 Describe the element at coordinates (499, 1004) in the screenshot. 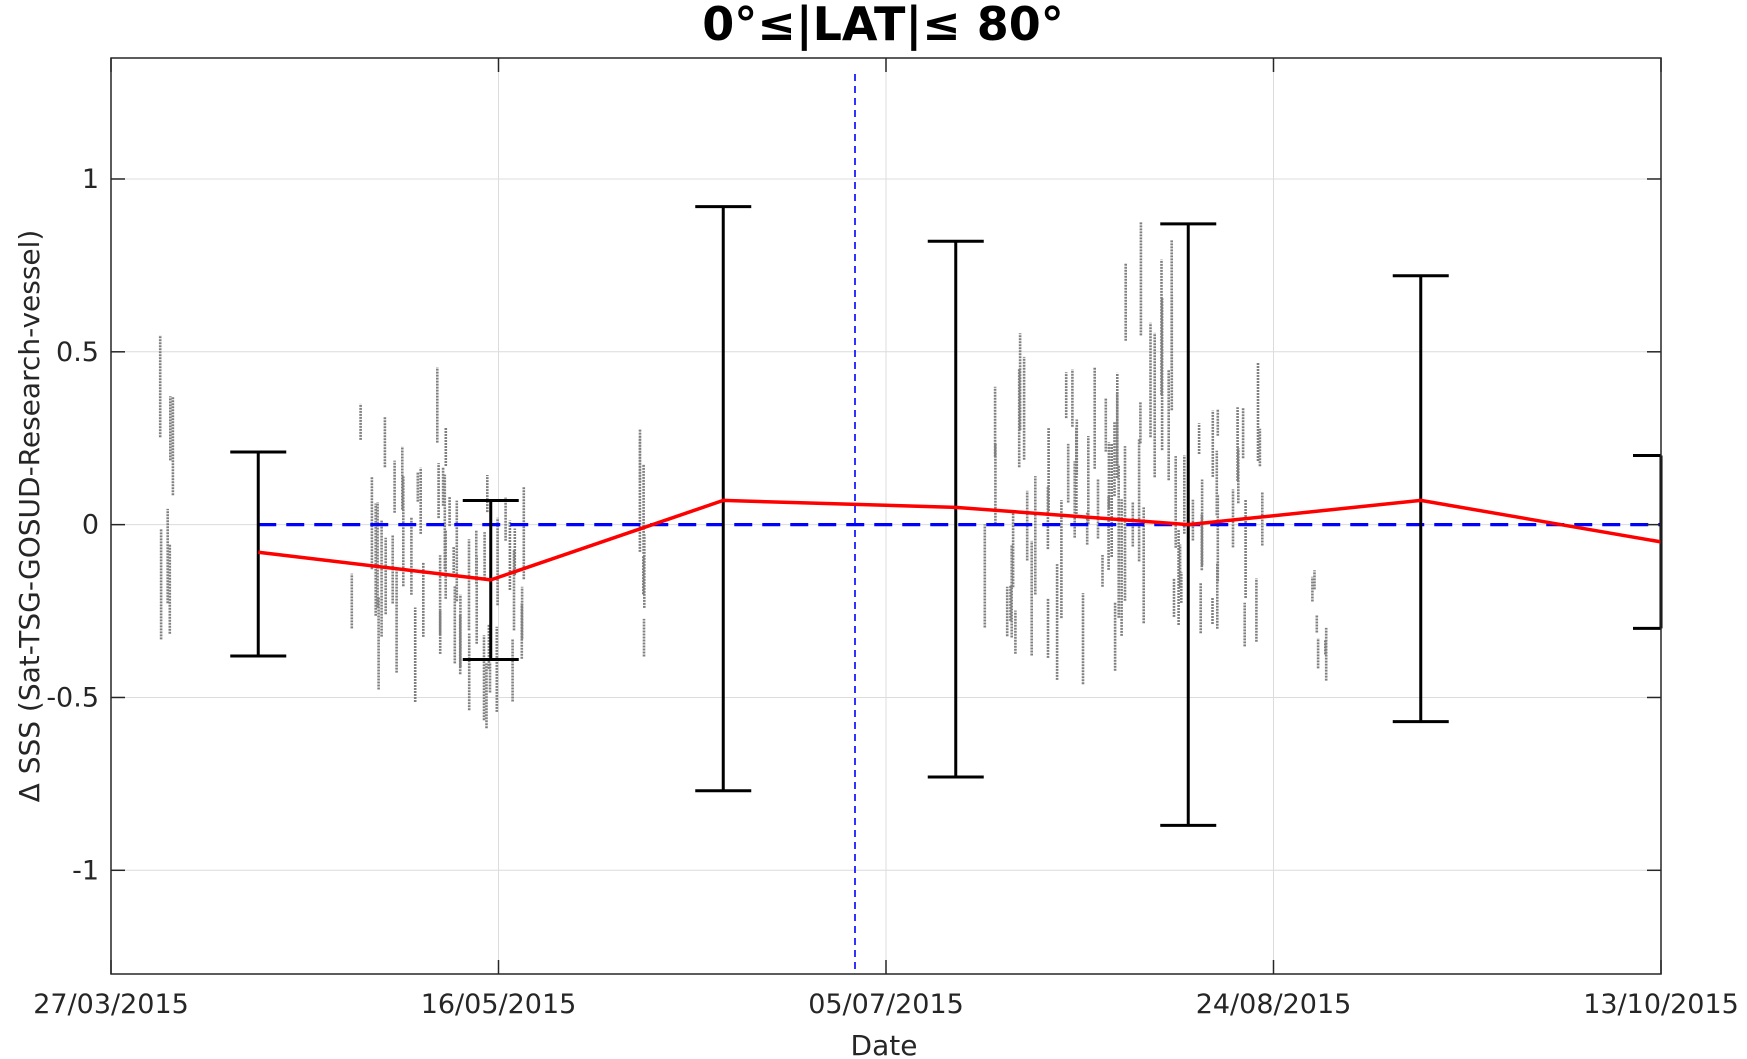

I see `x-tick-label: 16/05/2015` at that location.